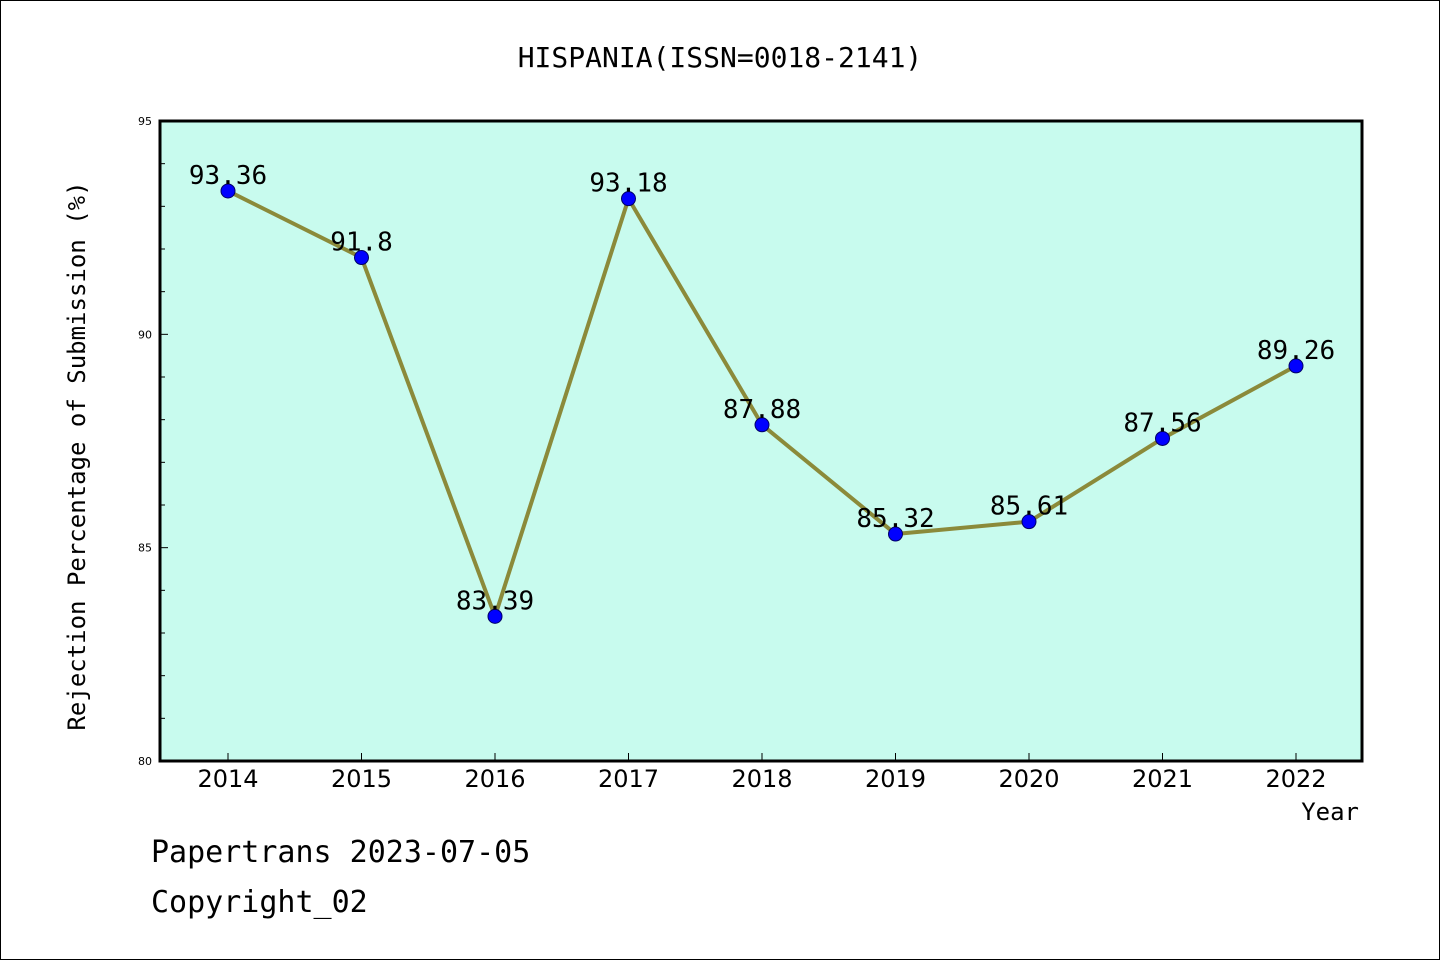 This screenshot has height=960, width=1440. I want to click on footer-copyright: Copyright_02, so click(259, 902).